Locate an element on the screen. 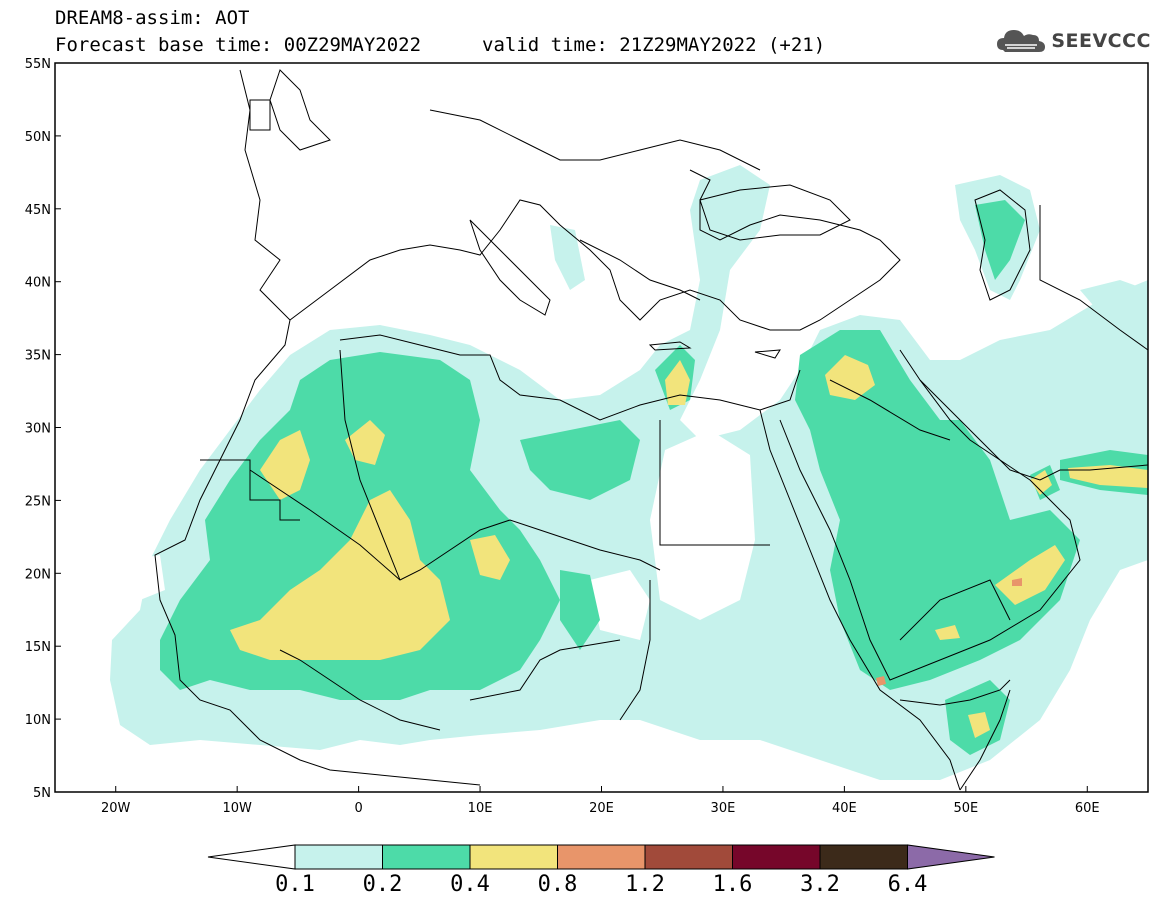  x-tick-label: 40E is located at coordinates (844, 808).